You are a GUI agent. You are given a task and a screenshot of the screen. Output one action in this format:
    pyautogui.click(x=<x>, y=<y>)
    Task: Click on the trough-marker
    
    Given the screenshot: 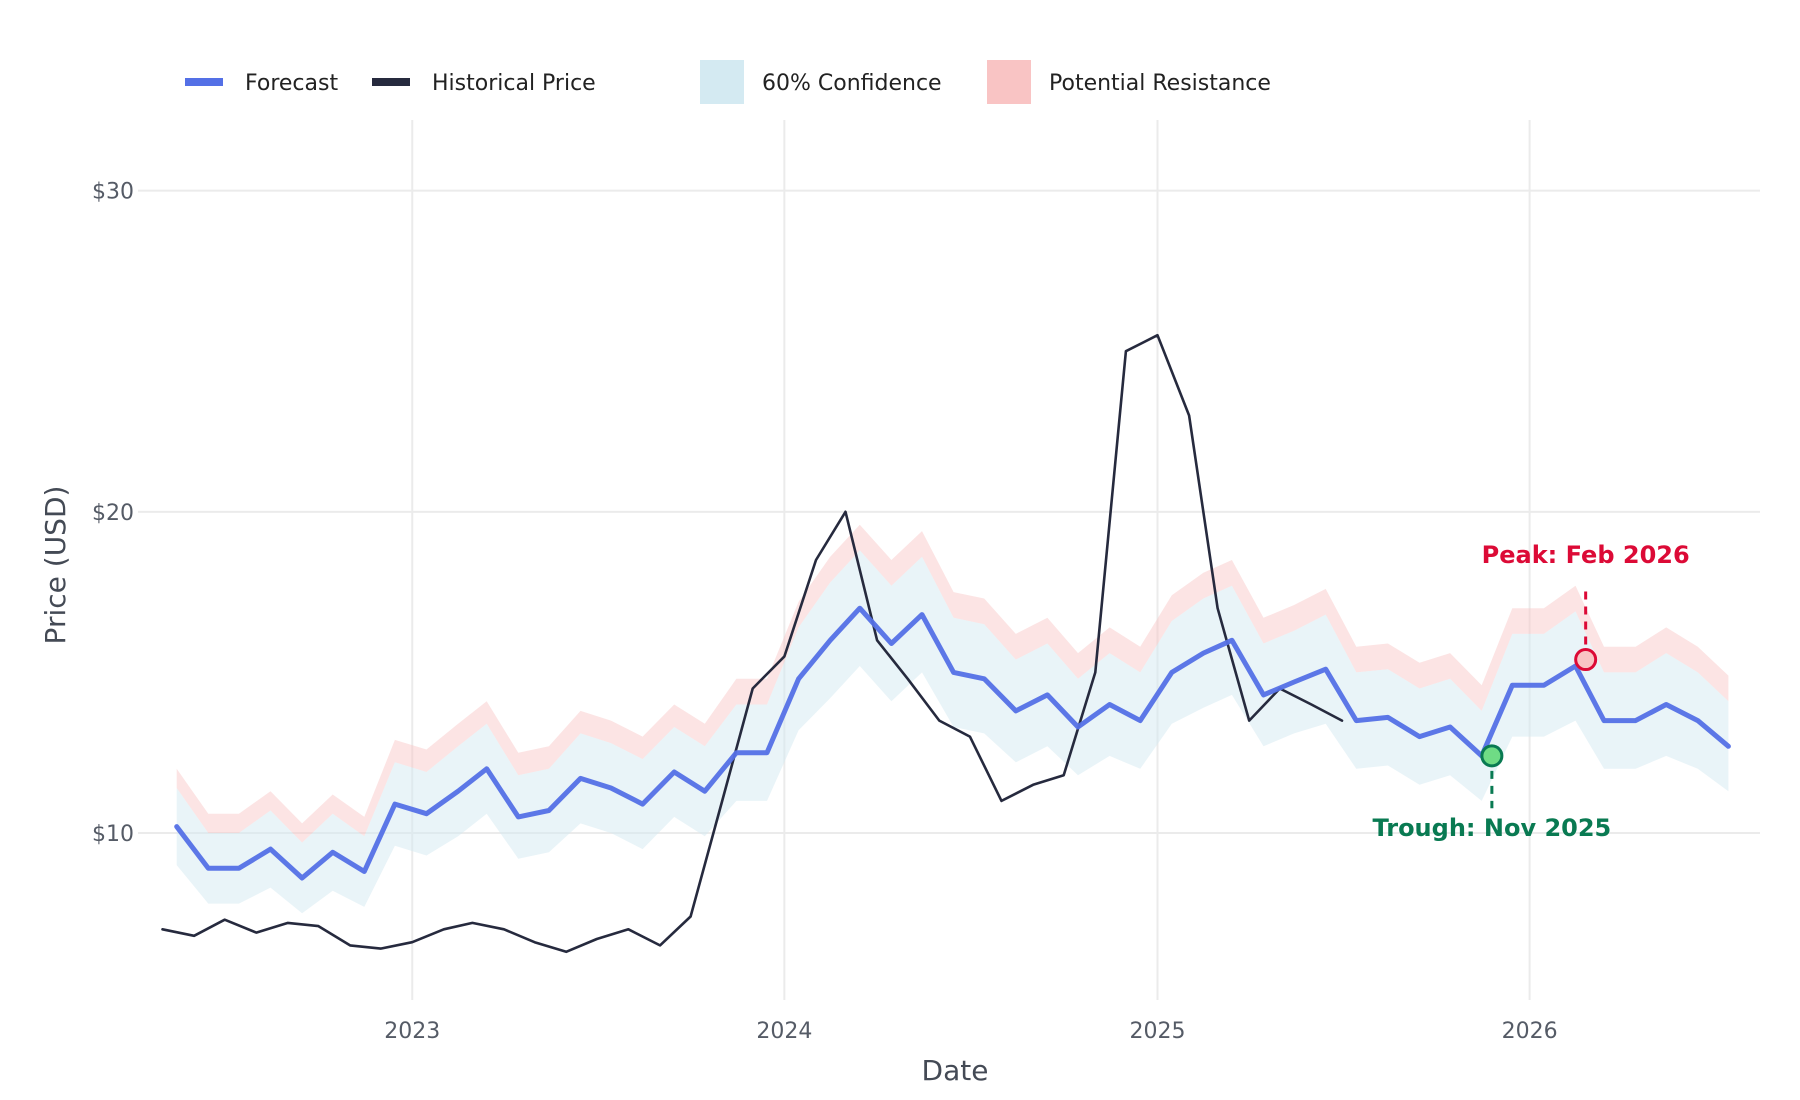 What is the action you would take?
    pyautogui.click(x=1492, y=756)
    